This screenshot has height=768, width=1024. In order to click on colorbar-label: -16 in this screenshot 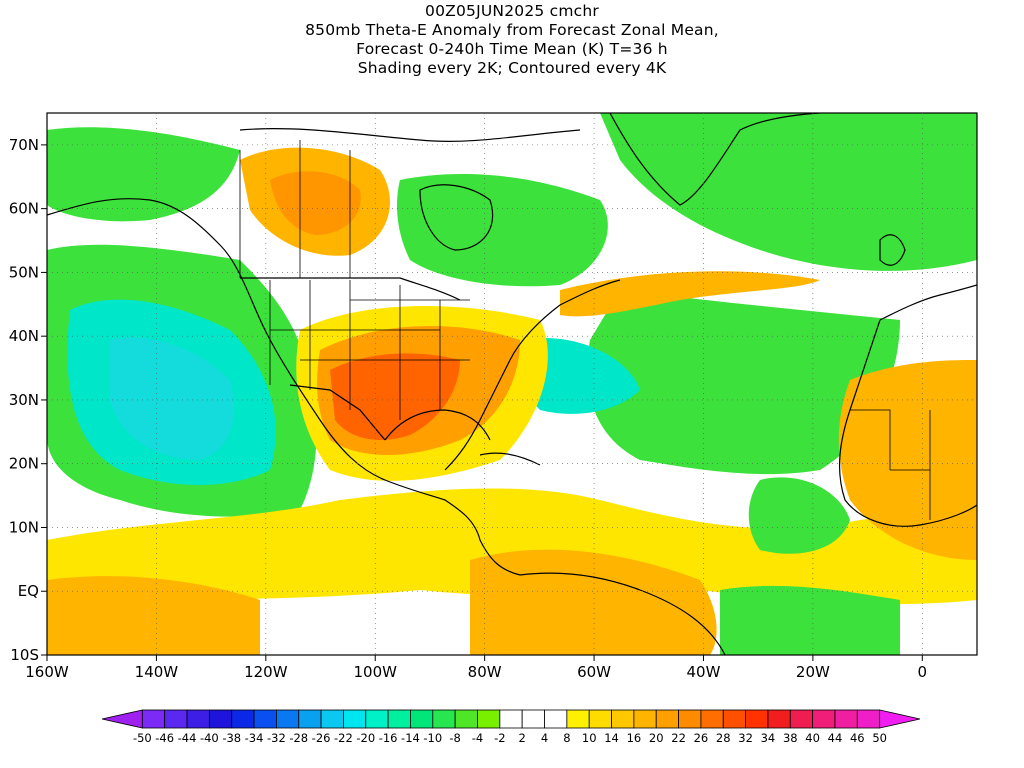, I will do `click(388, 738)`.